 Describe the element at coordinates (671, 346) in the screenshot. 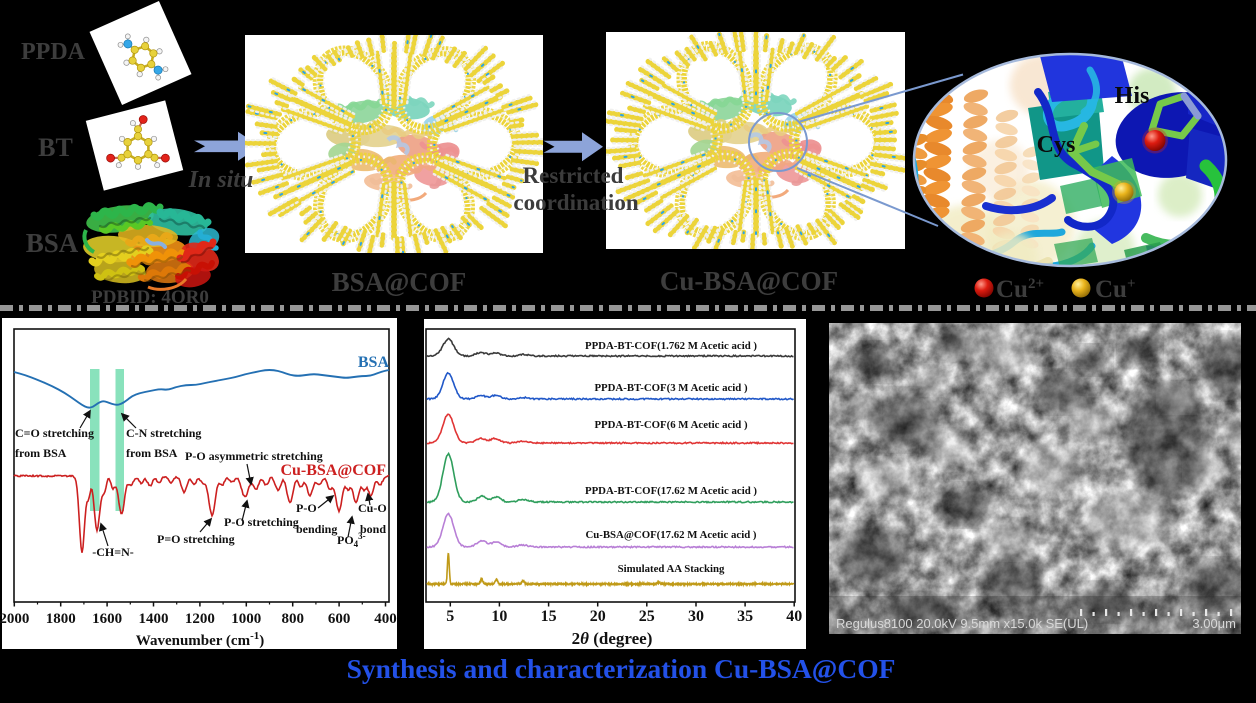

I see `svg-text:PPDA-BT-COF(1.762 M Acetic aci: PPDA-BT-COF(1.762 M Acetic acid )` at that location.